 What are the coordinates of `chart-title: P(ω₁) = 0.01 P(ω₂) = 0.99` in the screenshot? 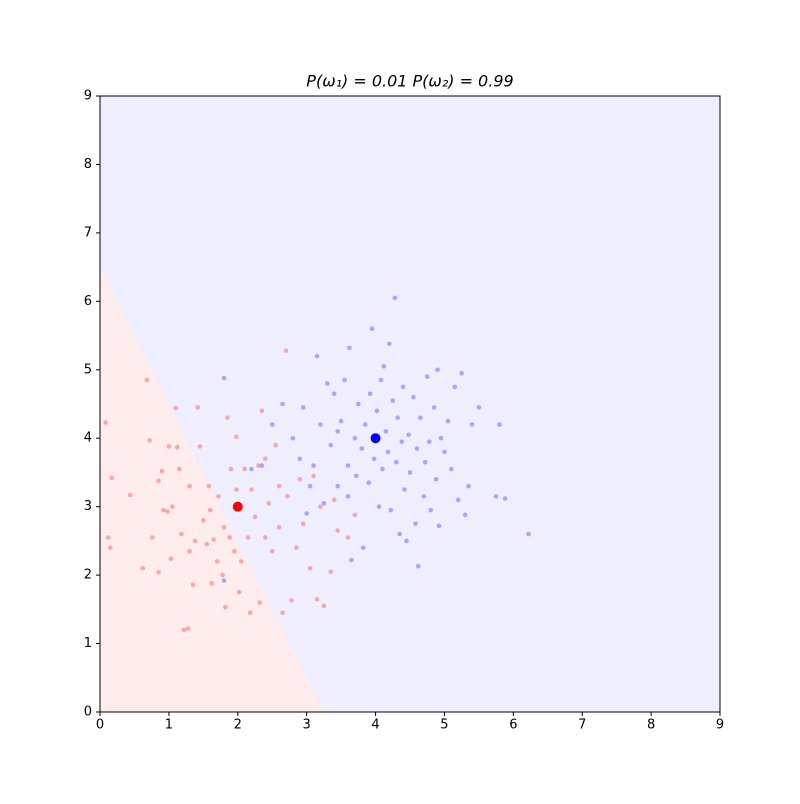 It's located at (409, 81).